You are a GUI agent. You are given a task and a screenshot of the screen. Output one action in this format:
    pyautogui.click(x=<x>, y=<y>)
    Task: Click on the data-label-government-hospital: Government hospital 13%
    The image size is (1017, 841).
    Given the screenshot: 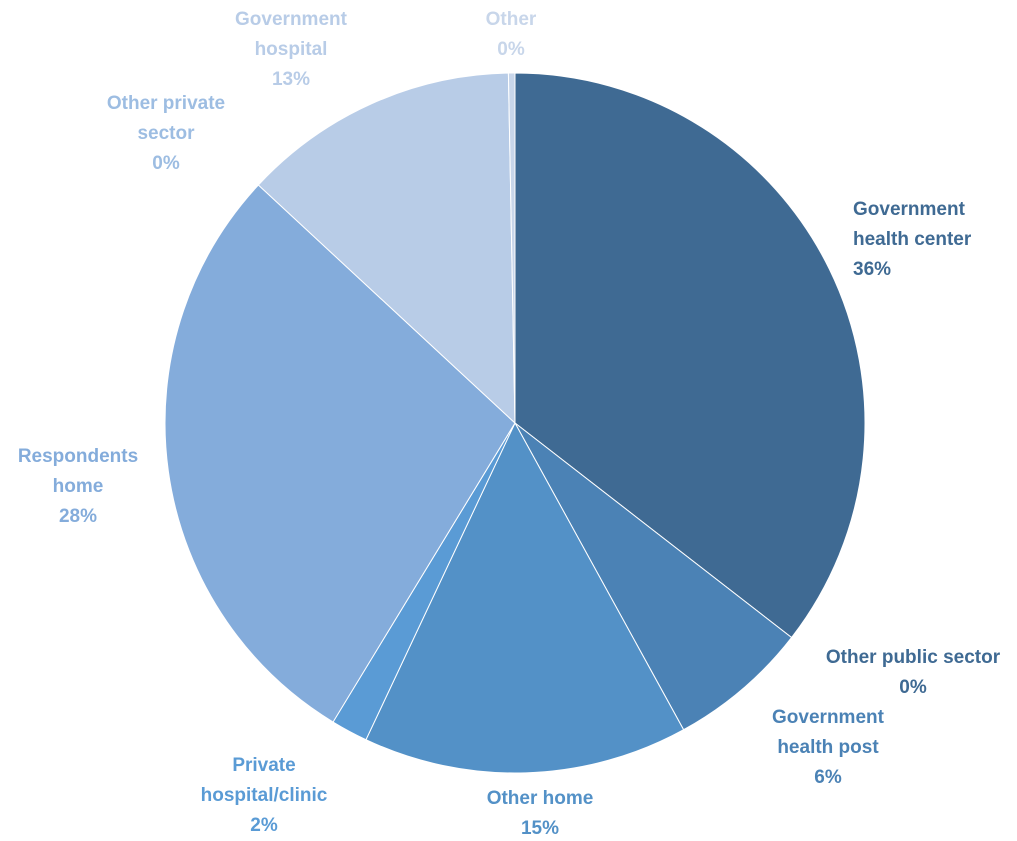 What is the action you would take?
    pyautogui.click(x=291, y=49)
    